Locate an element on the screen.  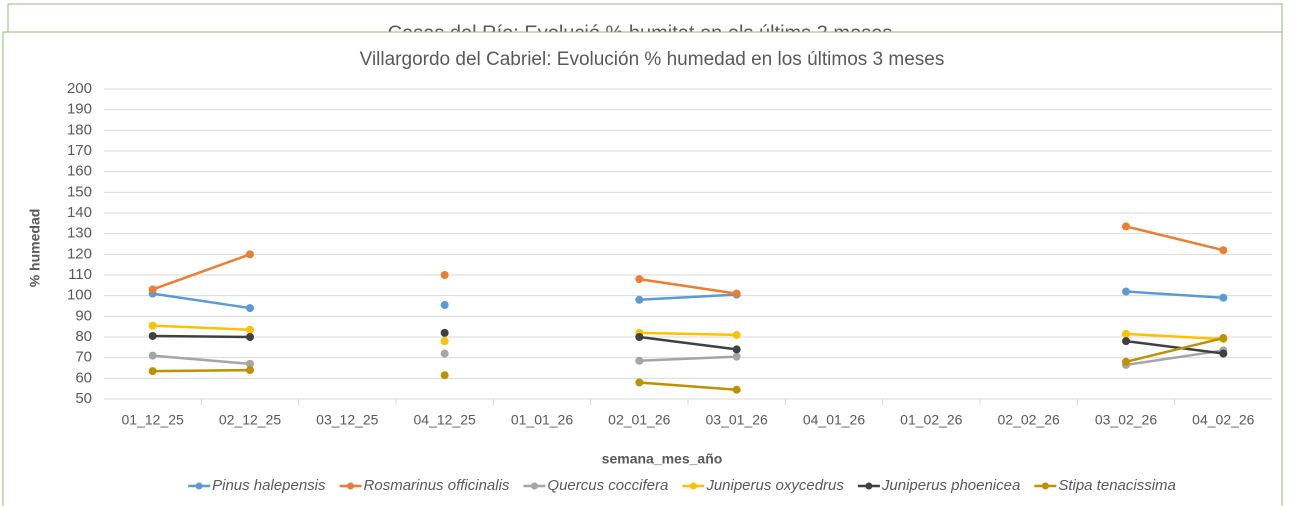
y-tick-label: 80 is located at coordinates (83, 336).